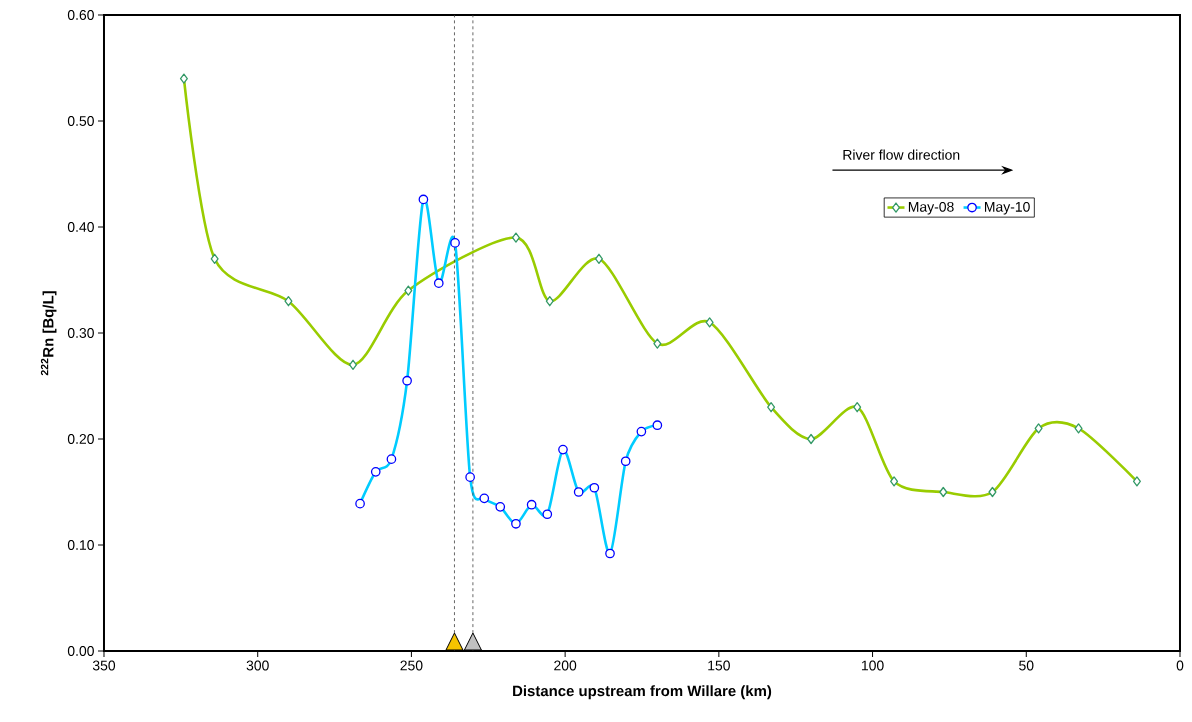 Image resolution: width=1192 pixels, height=722 pixels. Describe the element at coordinates (1026, 665) in the screenshot. I see `x-tick-label: 50` at that location.